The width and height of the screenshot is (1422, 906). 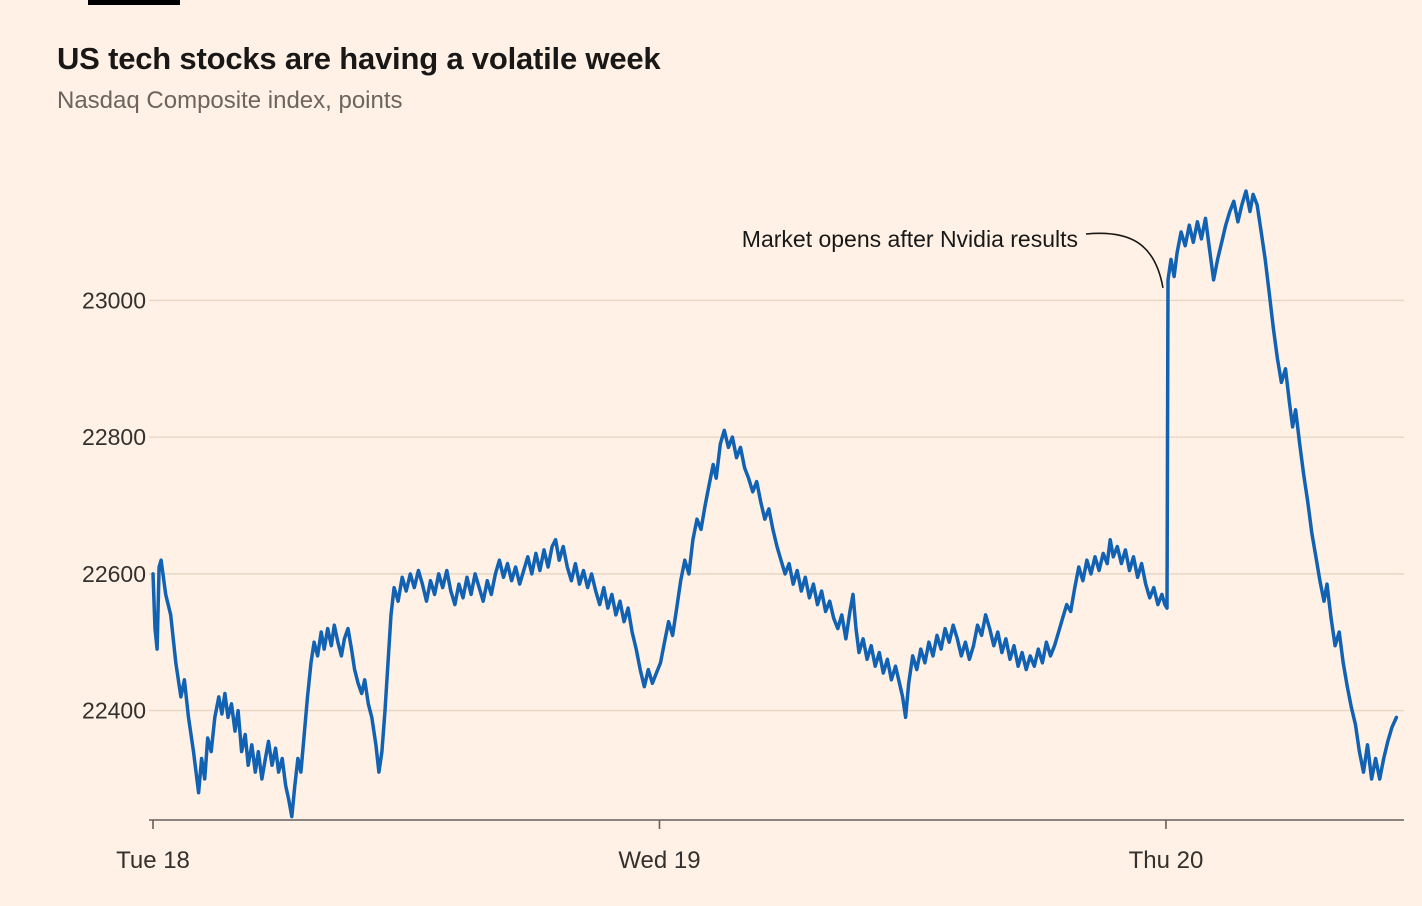 I want to click on x-tick-label-Tue 18: Tue 18, so click(x=153, y=860).